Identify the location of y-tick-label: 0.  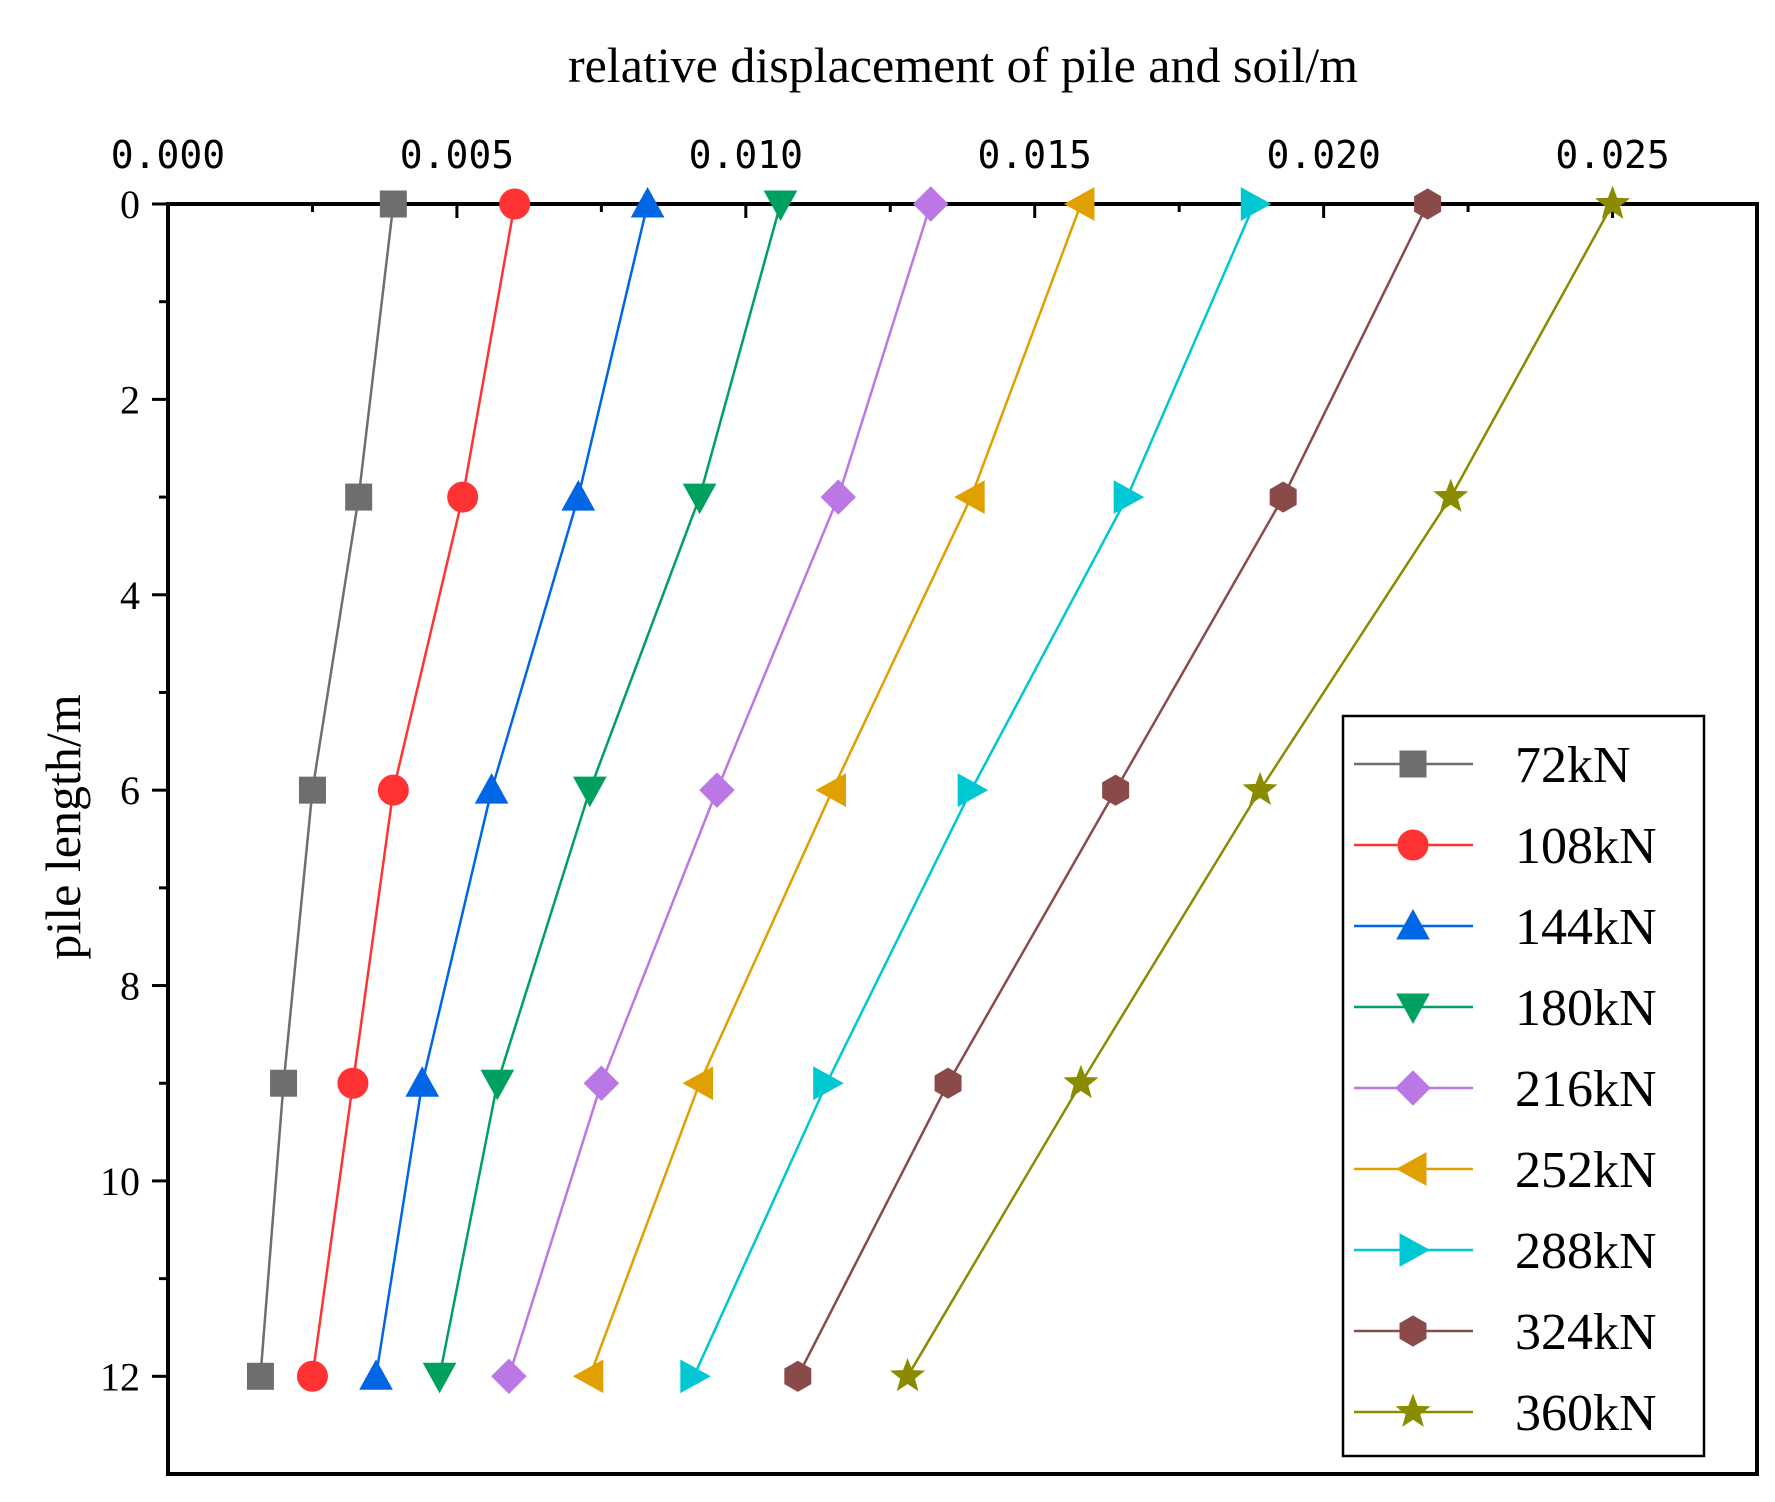
(130, 204).